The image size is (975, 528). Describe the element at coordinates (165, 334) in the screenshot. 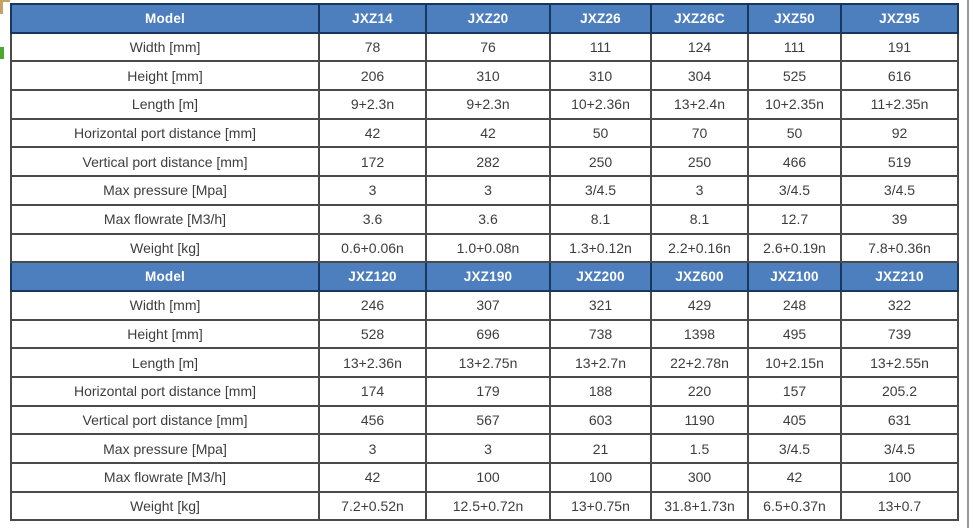

I see `row-label-cell: Height [mm]` at that location.